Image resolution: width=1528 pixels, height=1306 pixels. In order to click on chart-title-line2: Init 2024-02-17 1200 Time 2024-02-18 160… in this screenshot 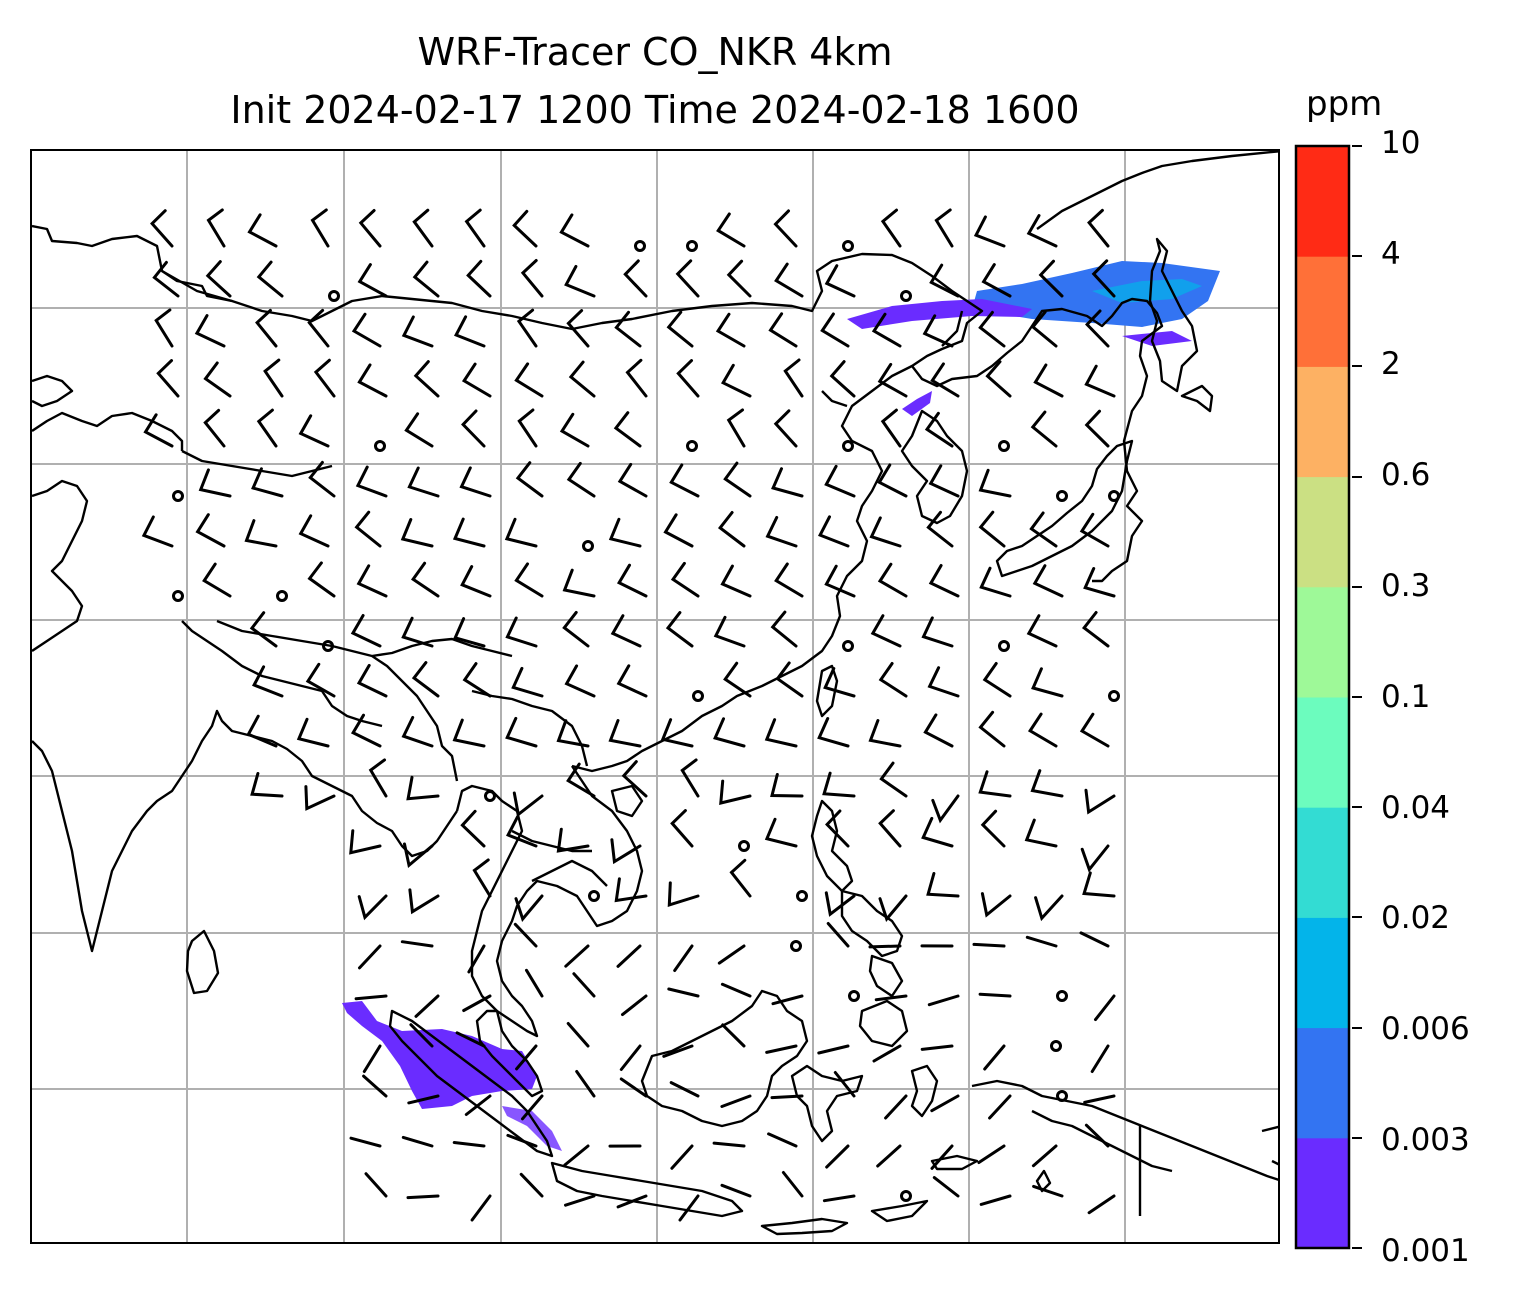, I will do `click(655, 110)`.